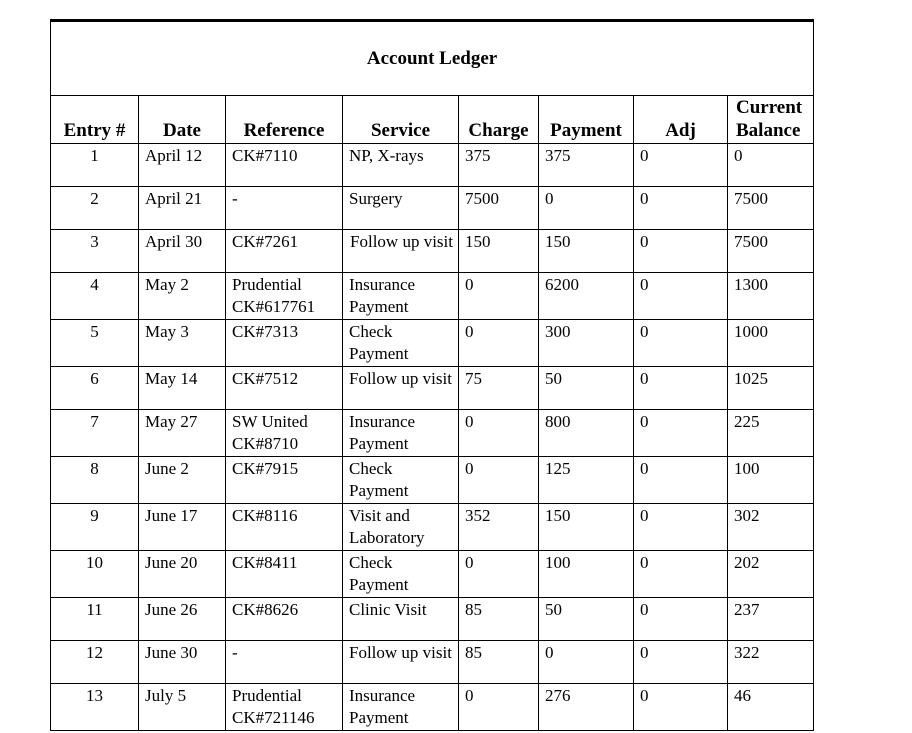 This screenshot has width=912, height=733. I want to click on cell-charge: 375, so click(498, 165).